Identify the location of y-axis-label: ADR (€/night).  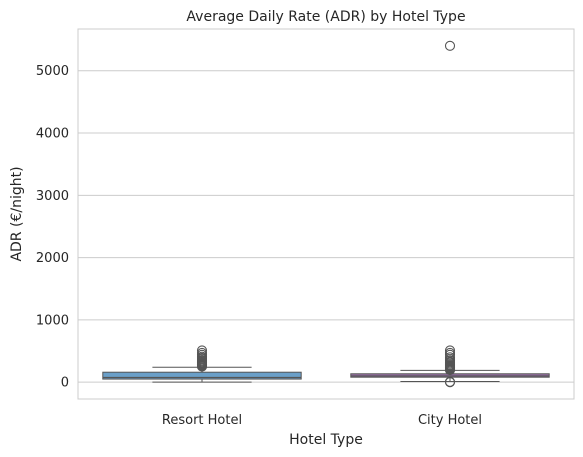
(17, 213).